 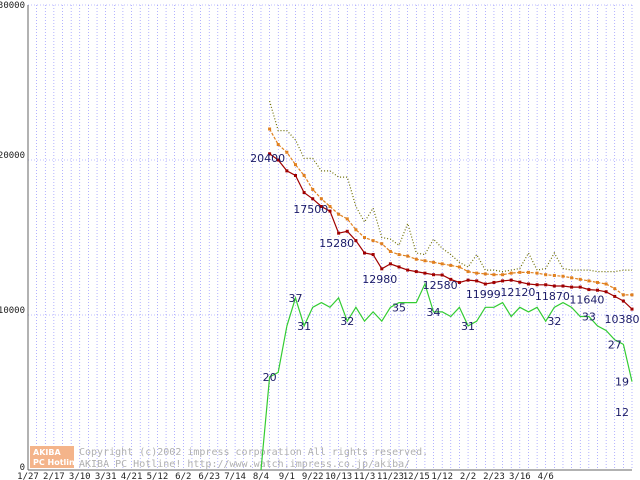 What do you see at coordinates (295, 298) in the screenshot?
I see `data-label-shop_count: 37` at bounding box center [295, 298].